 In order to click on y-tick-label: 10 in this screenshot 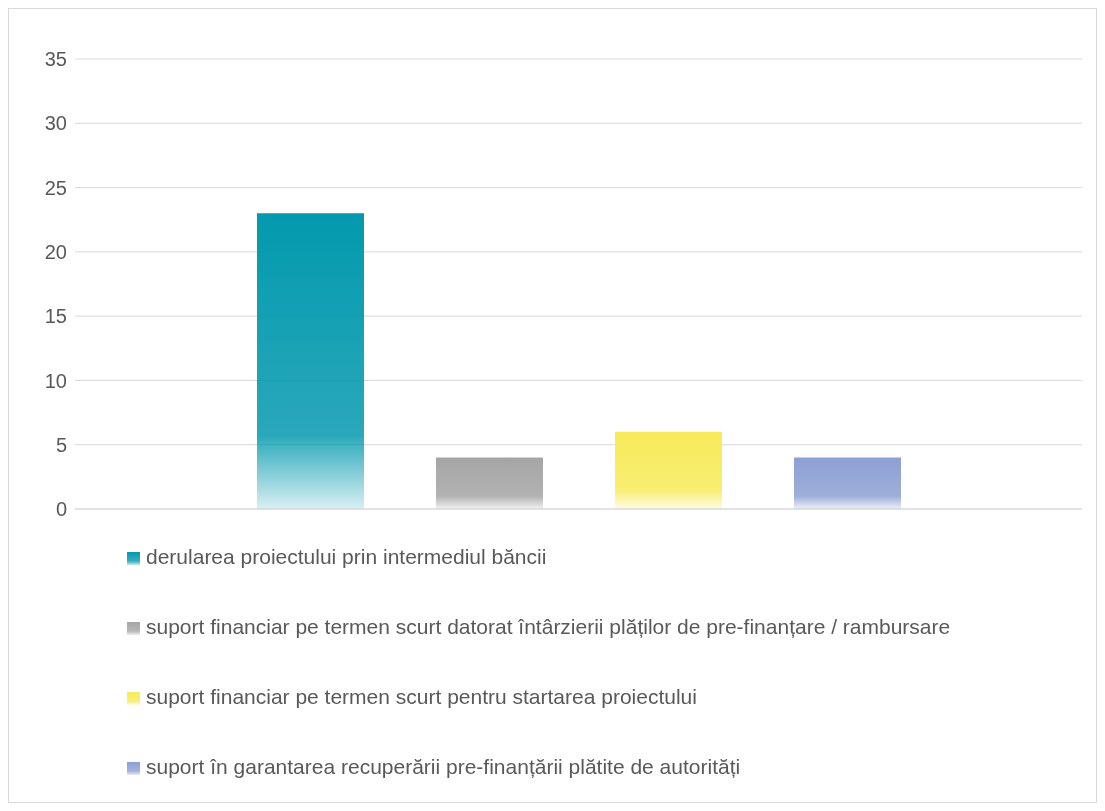, I will do `click(55, 380)`.